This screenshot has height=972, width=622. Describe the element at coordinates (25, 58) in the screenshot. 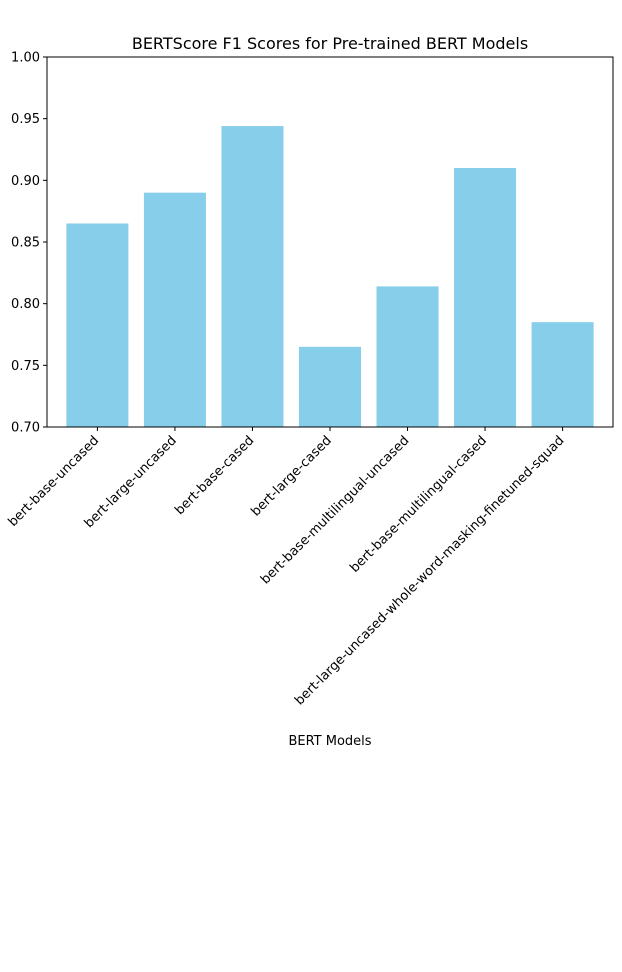

I see `y-tick-label: 1.00` at that location.